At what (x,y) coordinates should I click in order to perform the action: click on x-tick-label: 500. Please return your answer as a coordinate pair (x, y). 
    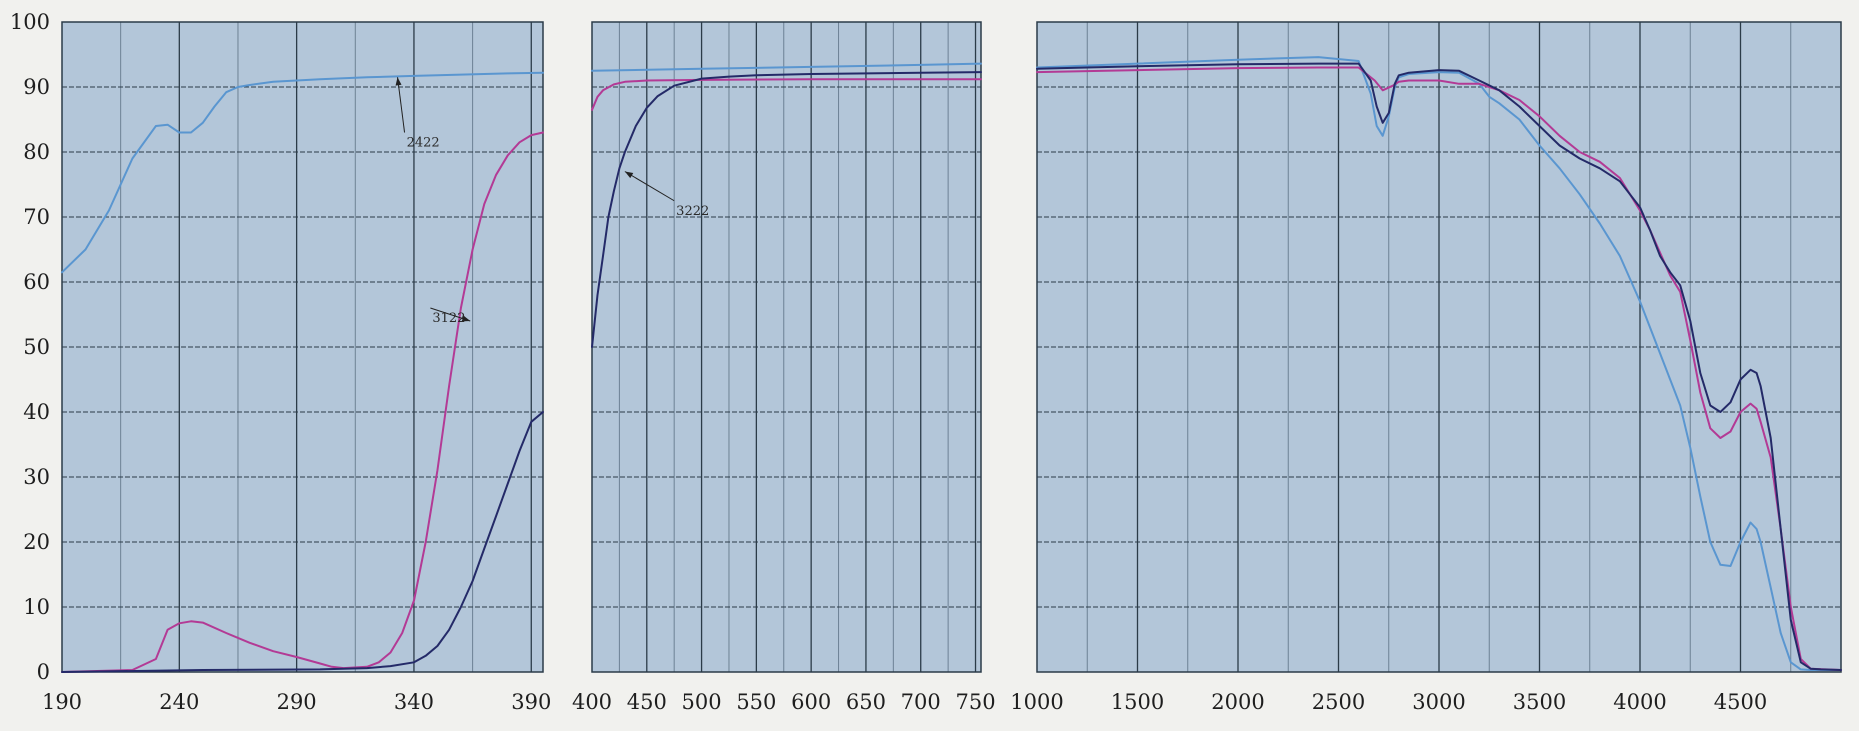
    Looking at the image, I should click on (702, 702).